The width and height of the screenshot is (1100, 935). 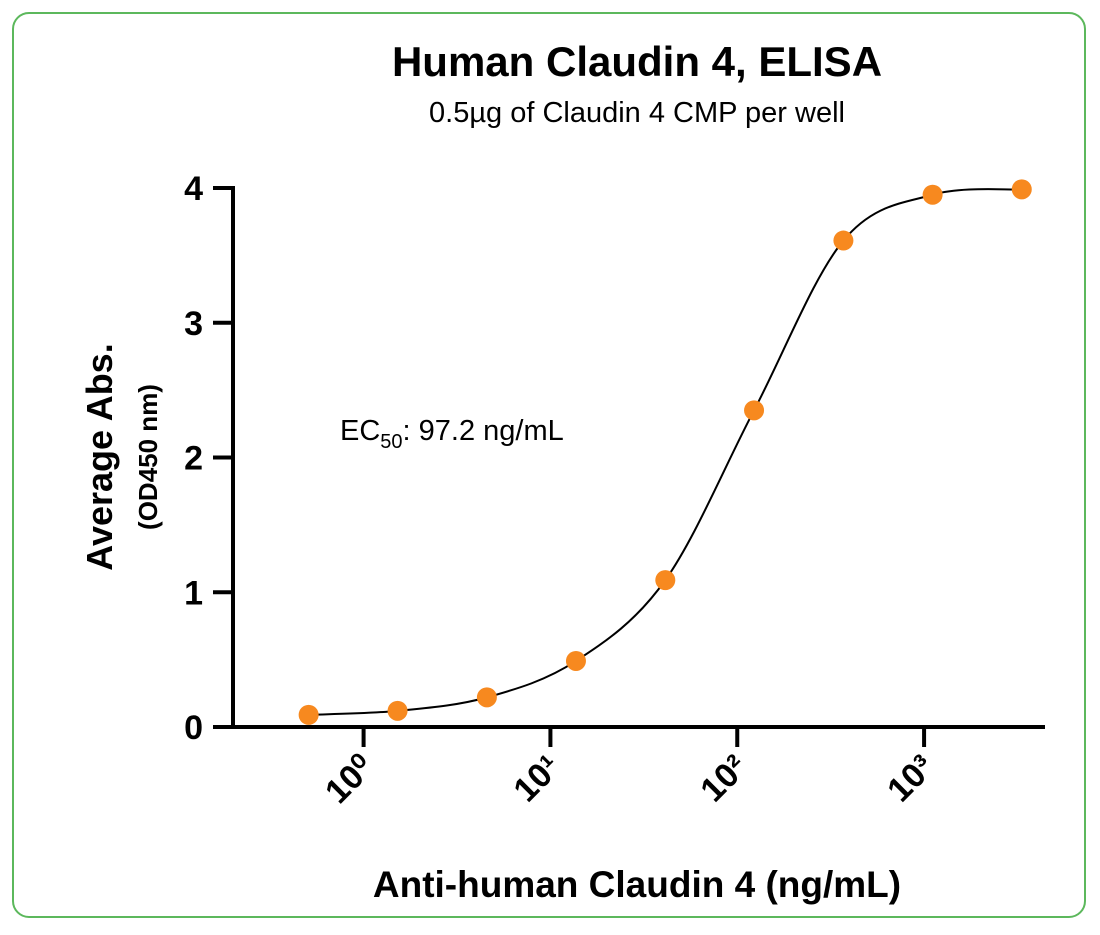 What do you see at coordinates (360, 431) in the screenshot?
I see `annotation-text: EC` at bounding box center [360, 431].